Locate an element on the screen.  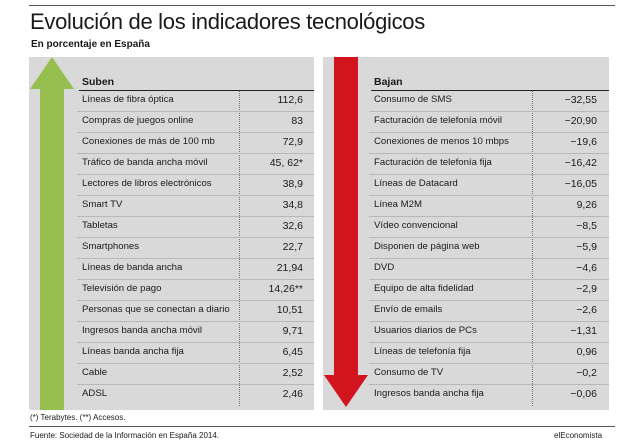
suben-row-label: Smart TV is located at coordinates (102, 204).